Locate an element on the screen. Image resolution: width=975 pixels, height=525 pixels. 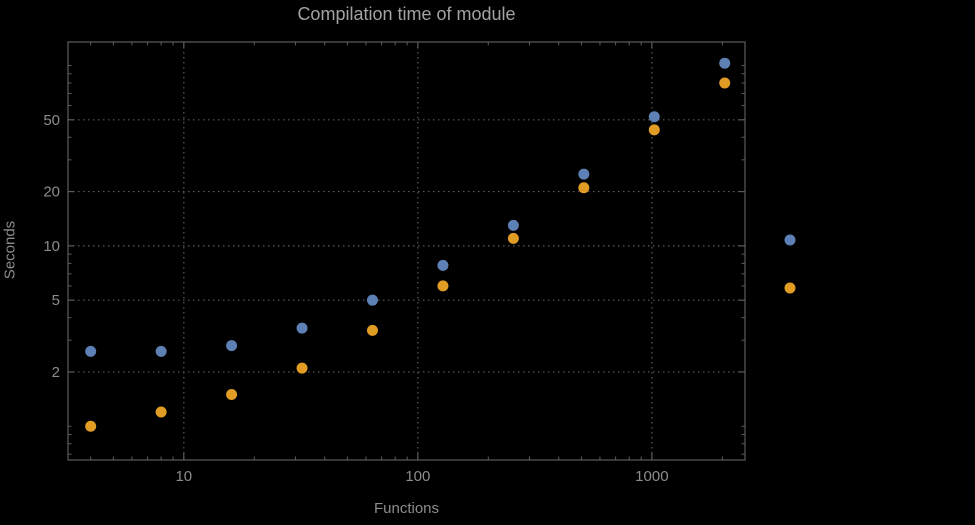
y-tick-label: 20 is located at coordinates (51, 192).